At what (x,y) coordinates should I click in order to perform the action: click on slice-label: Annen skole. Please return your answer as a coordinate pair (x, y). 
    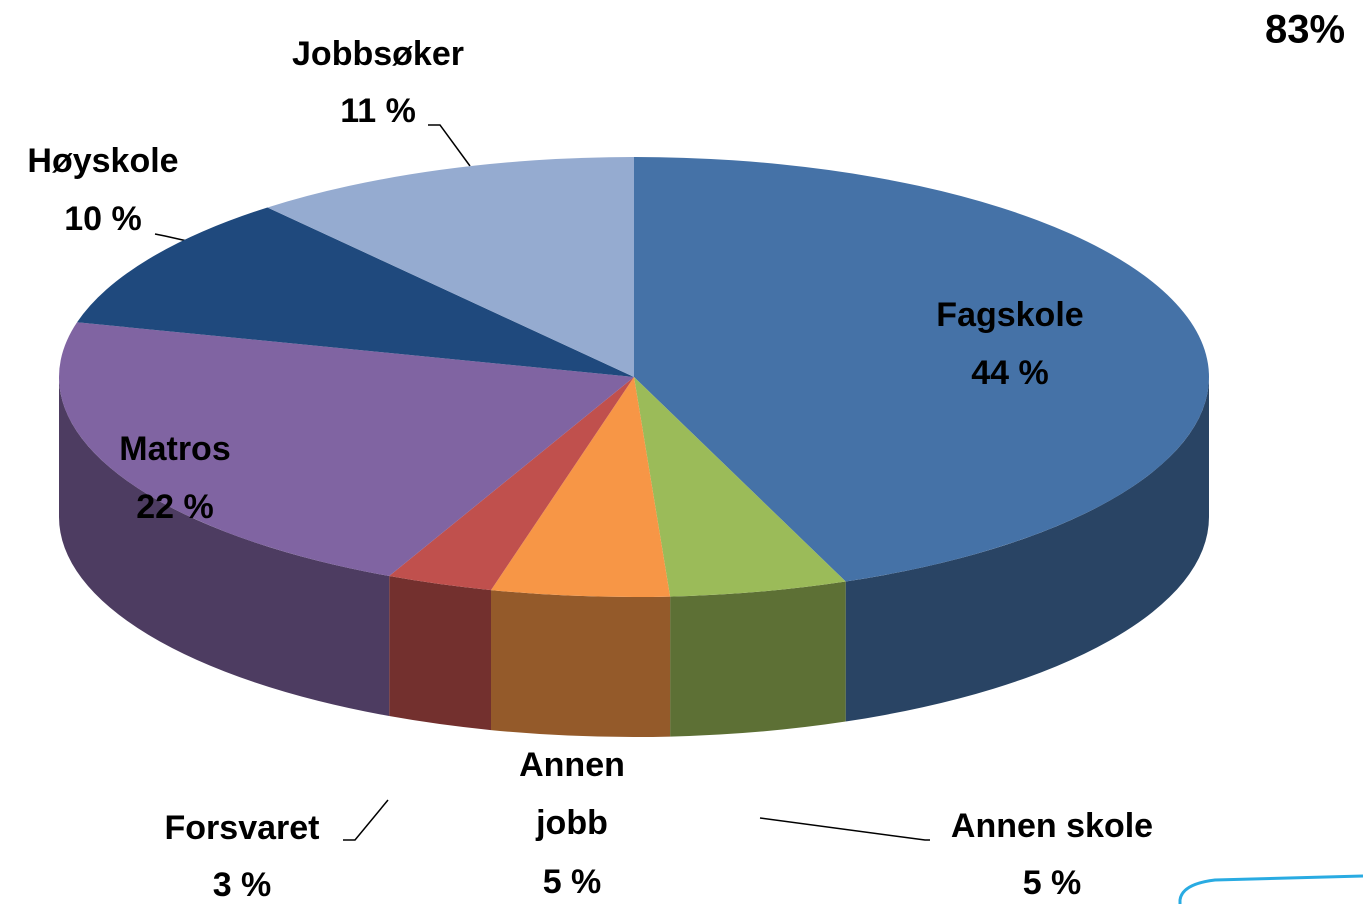
    Looking at the image, I should click on (1052, 826).